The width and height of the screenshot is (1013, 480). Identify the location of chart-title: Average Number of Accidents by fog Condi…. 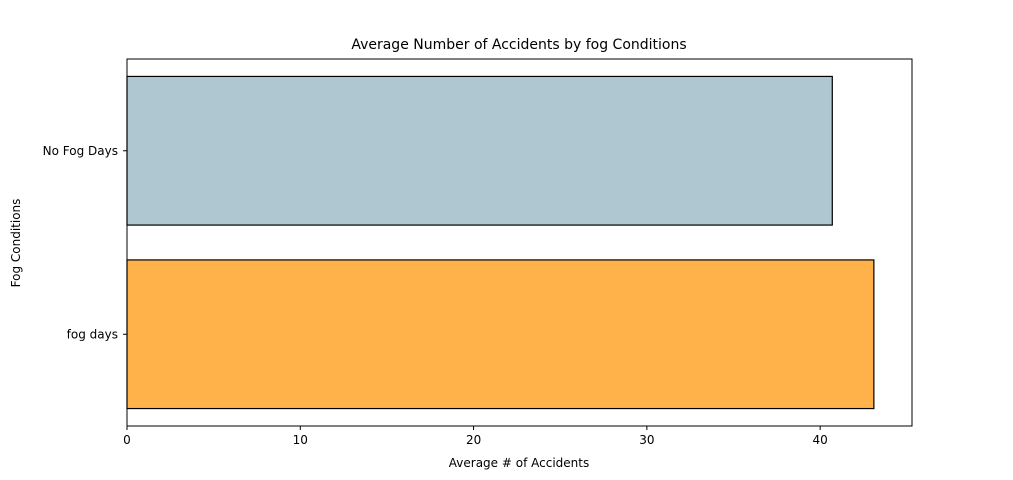
(518, 45).